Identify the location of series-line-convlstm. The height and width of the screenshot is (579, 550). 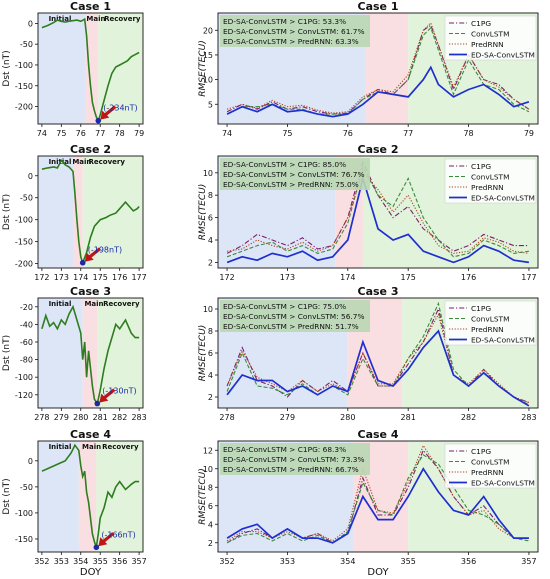
(378, 499).